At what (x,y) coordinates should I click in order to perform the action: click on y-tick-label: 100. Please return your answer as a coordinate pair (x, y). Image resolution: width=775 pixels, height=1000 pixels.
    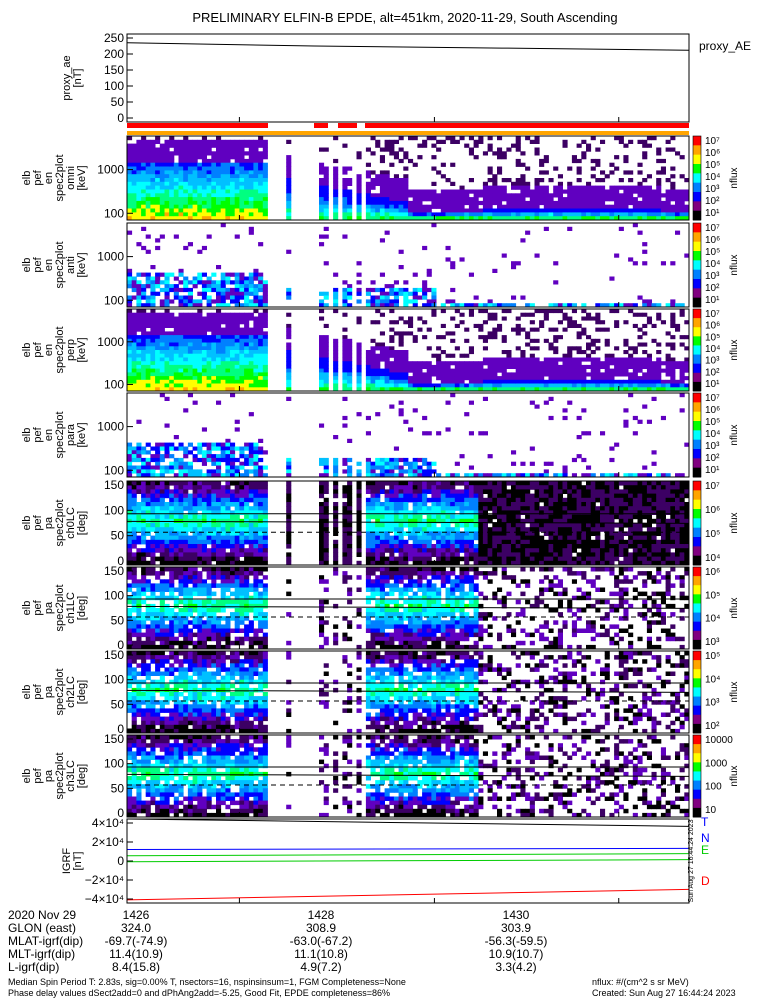
    Looking at the image, I should click on (114, 300).